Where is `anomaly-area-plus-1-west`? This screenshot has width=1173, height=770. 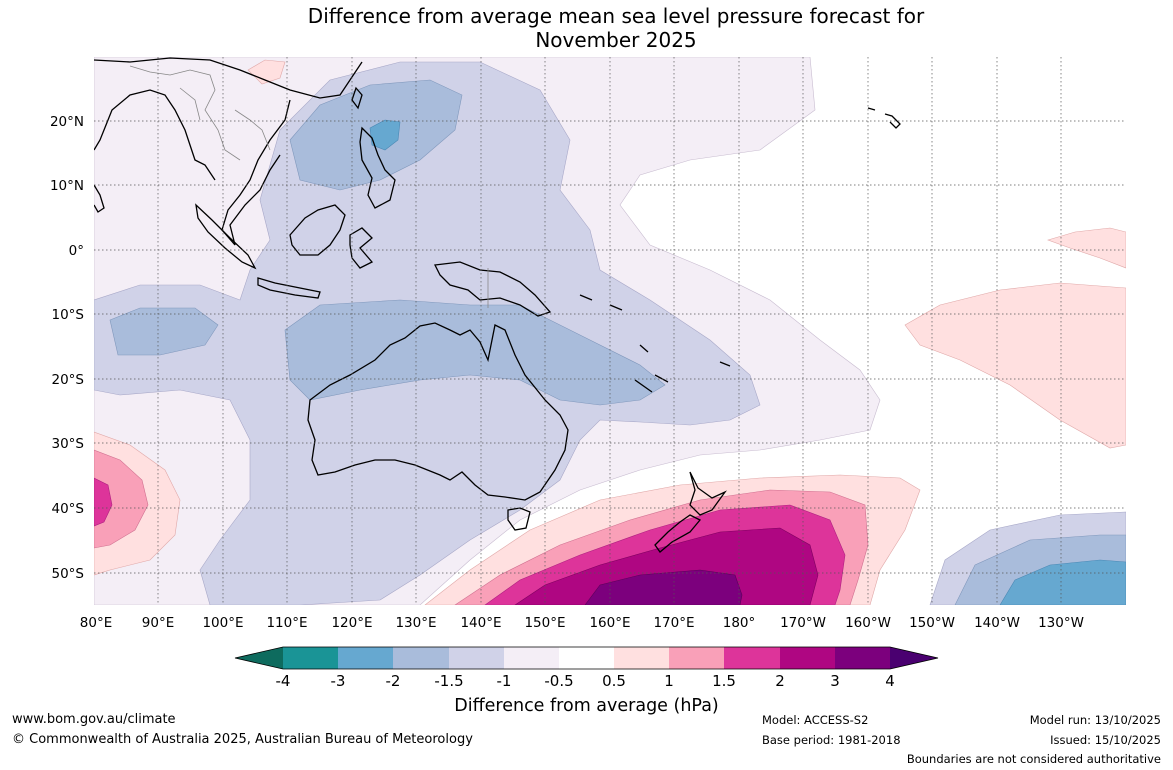
anomaly-area-plus-1-west is located at coordinates (121, 499).